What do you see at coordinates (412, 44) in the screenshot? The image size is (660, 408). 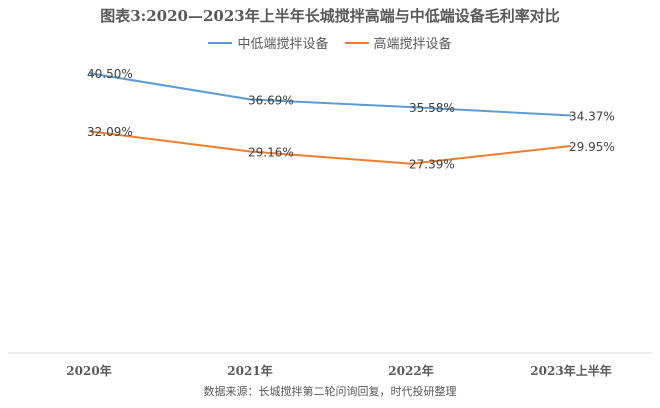 I see `legend-label-series-2: 高端搅拌设备` at bounding box center [412, 44].